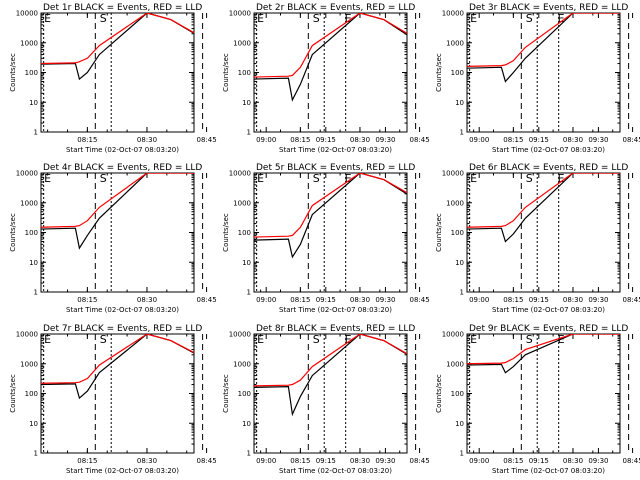 This screenshot has width=640, height=480. I want to click on chart-title: Det 7r BLACK = Events, RED = LLD, so click(122, 329).